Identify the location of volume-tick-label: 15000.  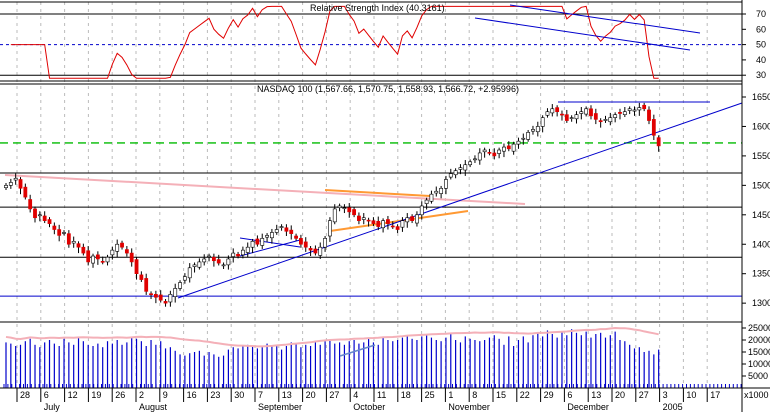
(759, 352).